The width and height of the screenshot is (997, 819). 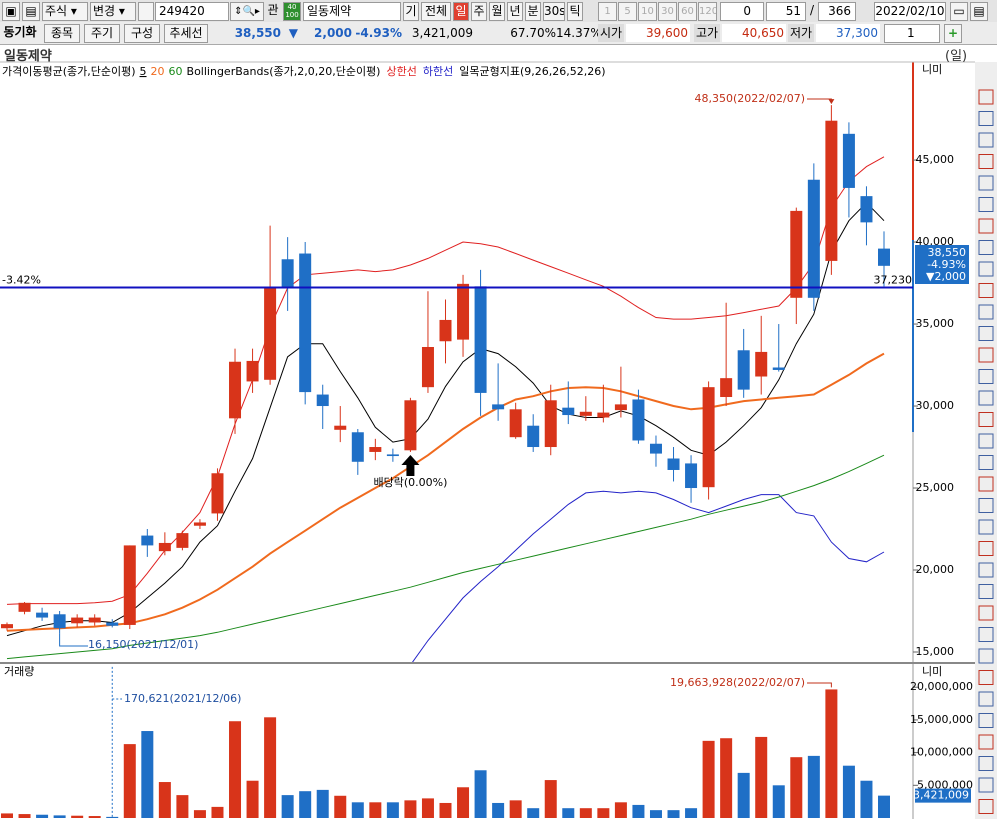 What do you see at coordinates (20, 32) in the screenshot?
I see `function-button: 동기화` at bounding box center [20, 32].